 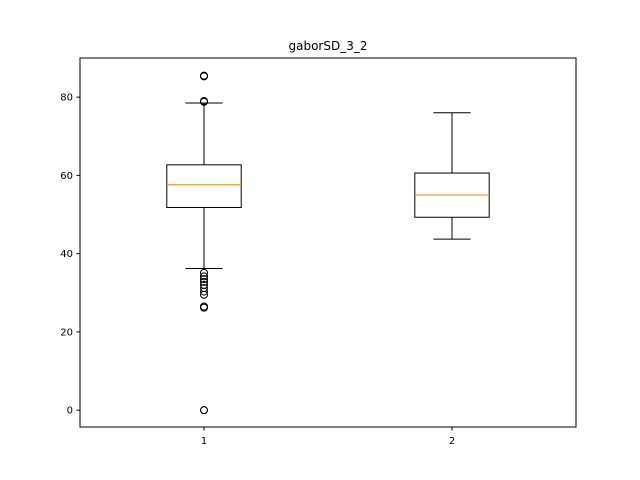 What do you see at coordinates (452, 441) in the screenshot?
I see `x-tick-label: 2` at bounding box center [452, 441].